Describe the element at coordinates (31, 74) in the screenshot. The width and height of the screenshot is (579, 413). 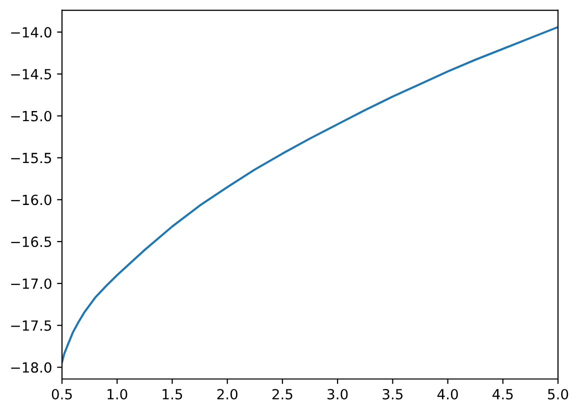
I see `y-tick-label: −14.5` at that location.